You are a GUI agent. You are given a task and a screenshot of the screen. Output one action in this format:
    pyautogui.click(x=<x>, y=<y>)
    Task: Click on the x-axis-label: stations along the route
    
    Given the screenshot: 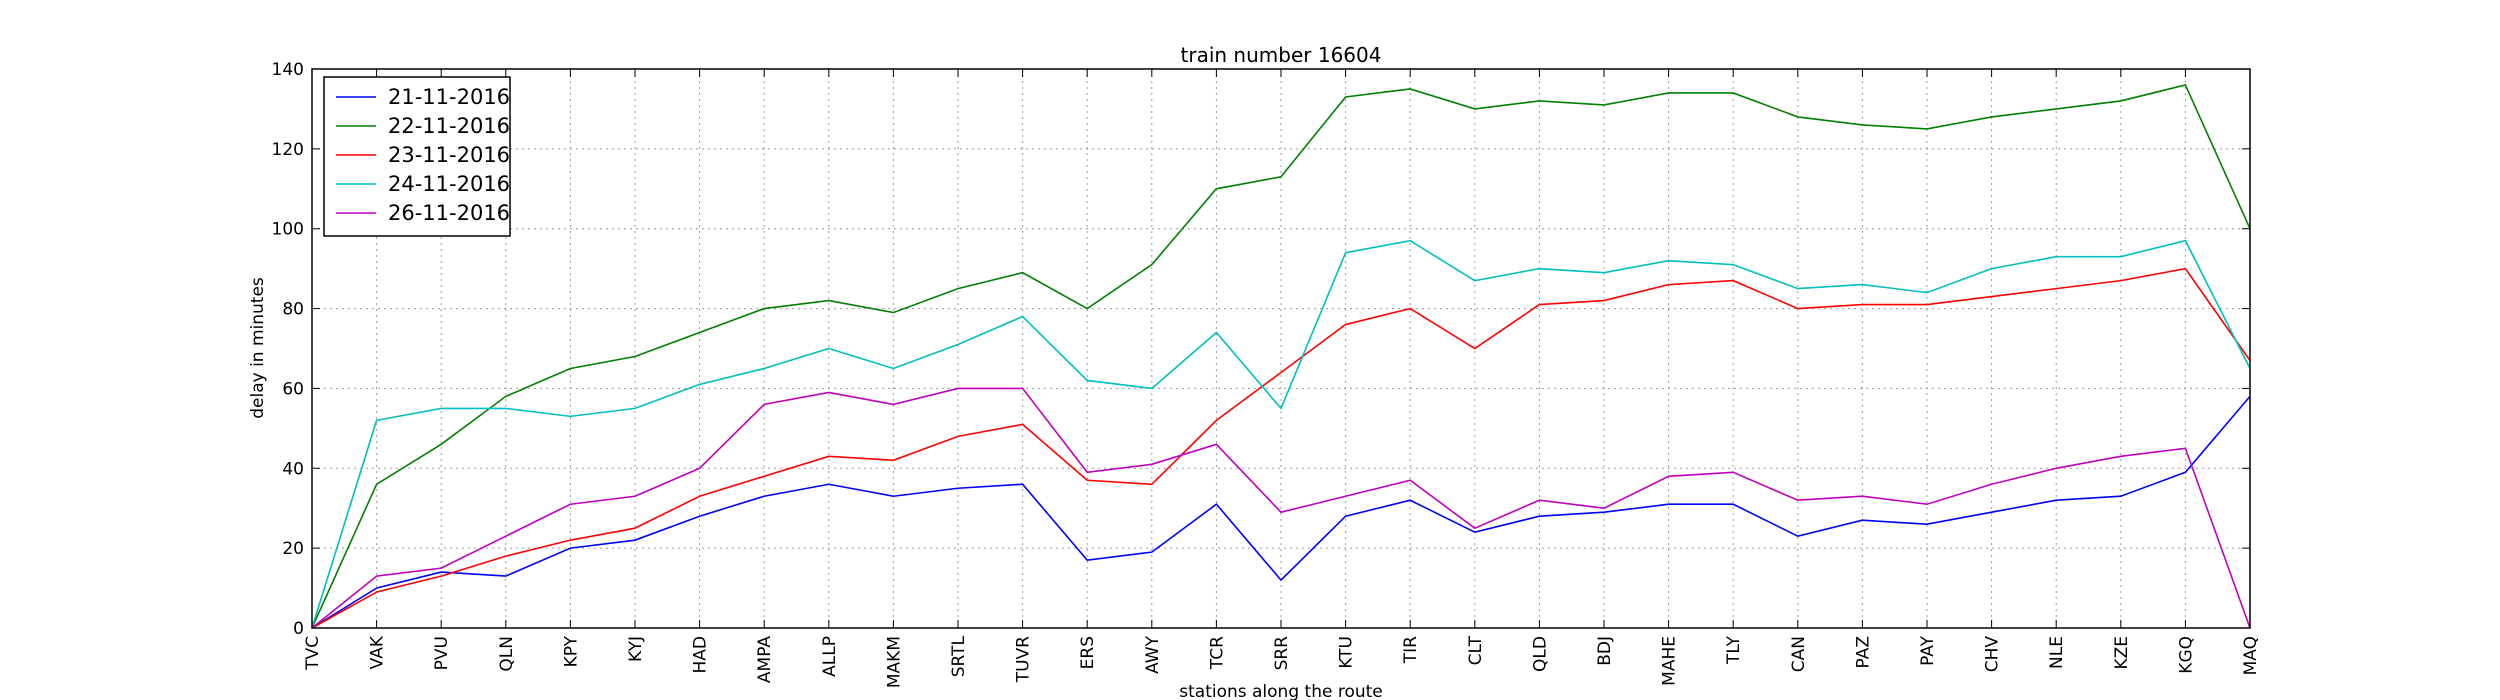 What is the action you would take?
    pyautogui.click(x=1281, y=691)
    